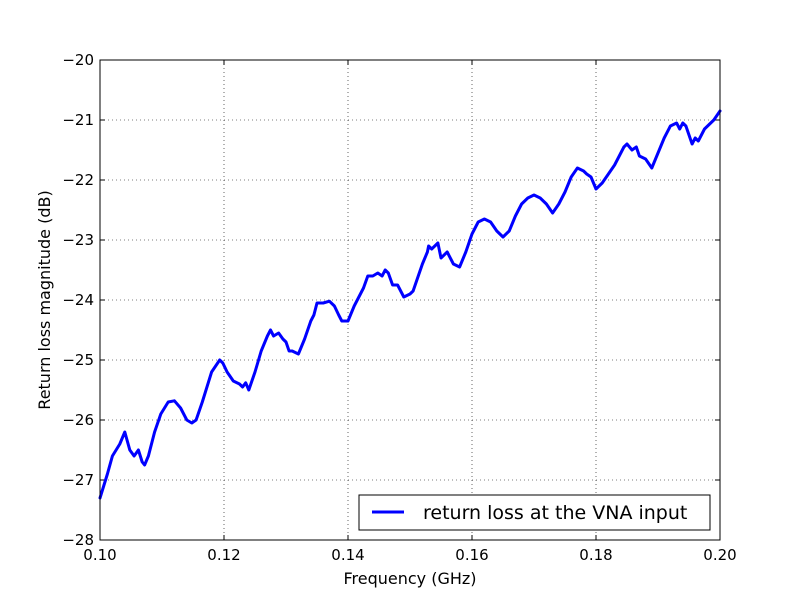  Describe the element at coordinates (719, 555) in the screenshot. I see `x-tick-label: 0.20` at that location.